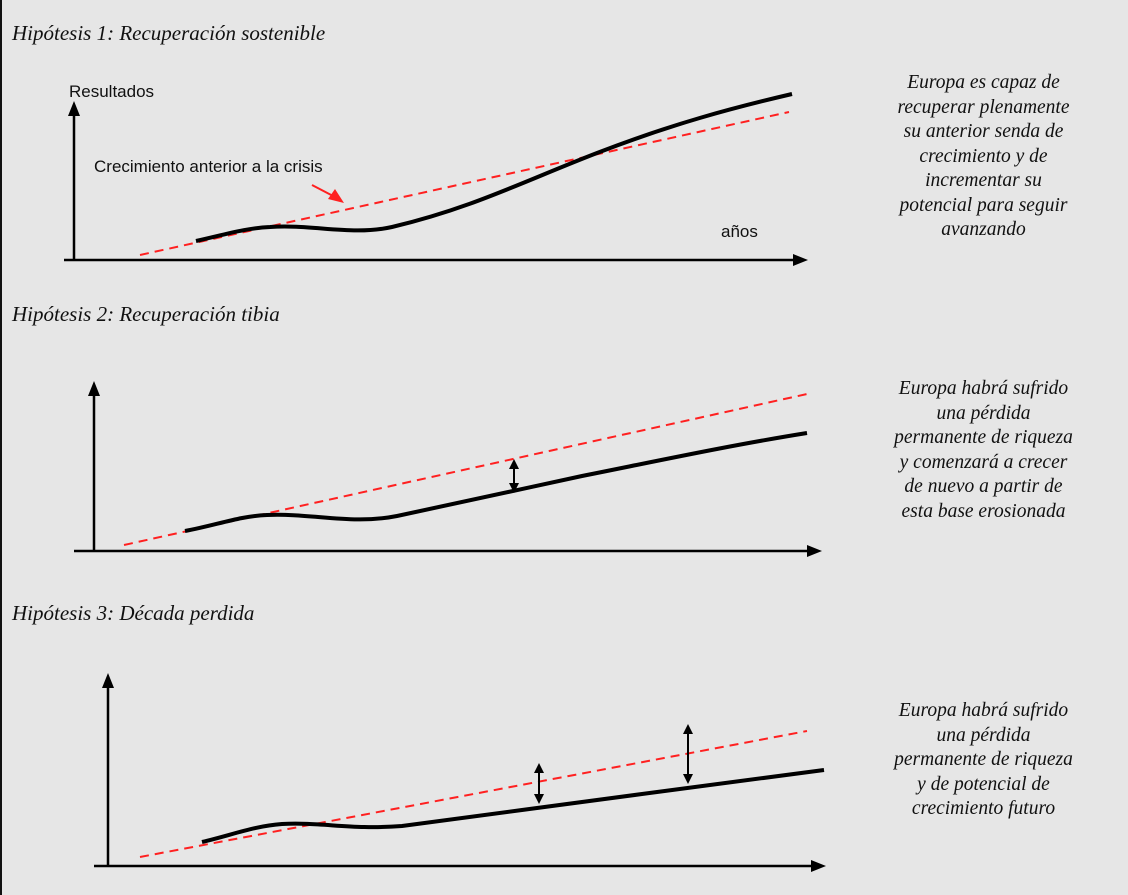 The height and width of the screenshot is (895, 1128). What do you see at coordinates (983, 205) in the screenshot?
I see `description-line: potencial para seguir` at bounding box center [983, 205].